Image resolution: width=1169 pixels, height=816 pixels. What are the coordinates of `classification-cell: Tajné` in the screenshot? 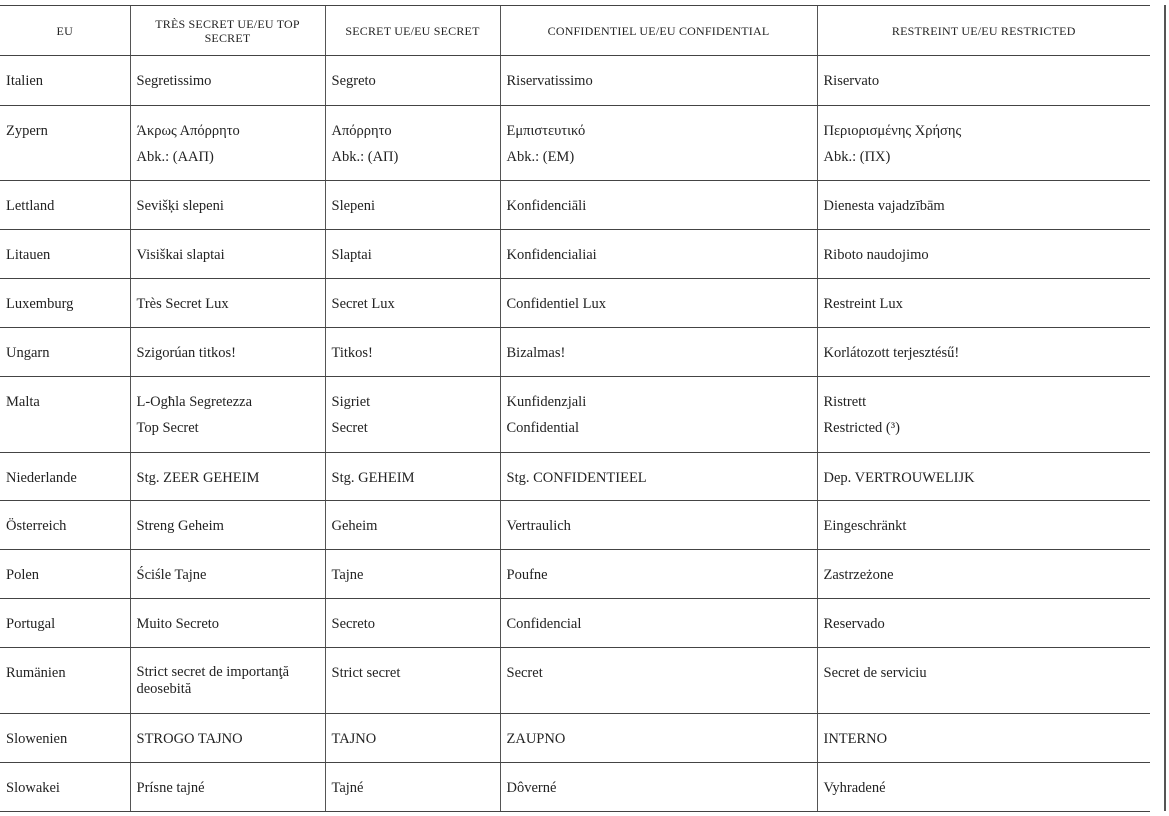 It's located at (412, 787).